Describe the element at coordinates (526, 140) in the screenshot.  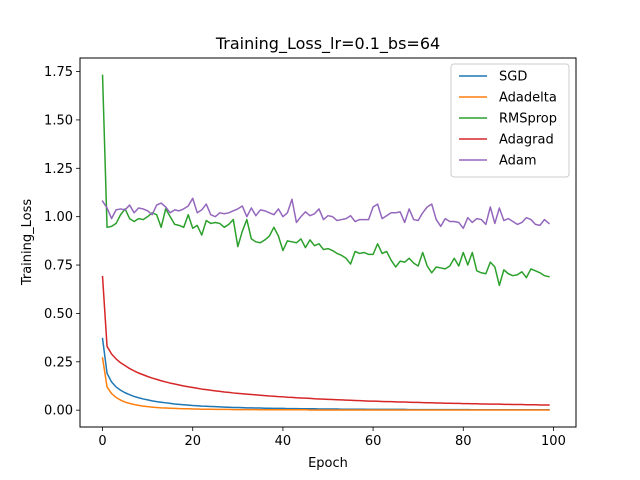
I see `legend-label-adagrad: Adagrad` at that location.